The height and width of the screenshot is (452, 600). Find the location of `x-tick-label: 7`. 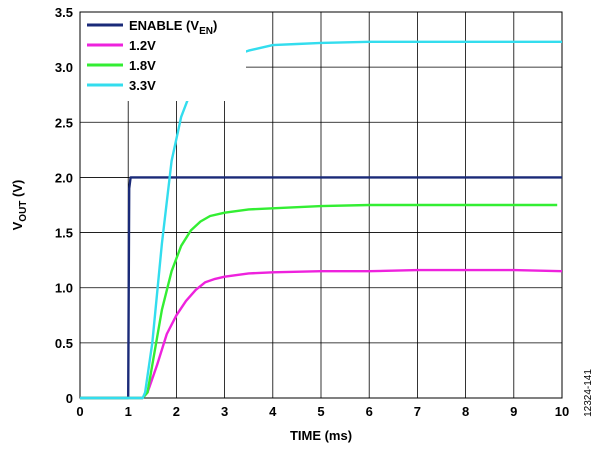

x-tick-label: 7 is located at coordinates (417, 411).